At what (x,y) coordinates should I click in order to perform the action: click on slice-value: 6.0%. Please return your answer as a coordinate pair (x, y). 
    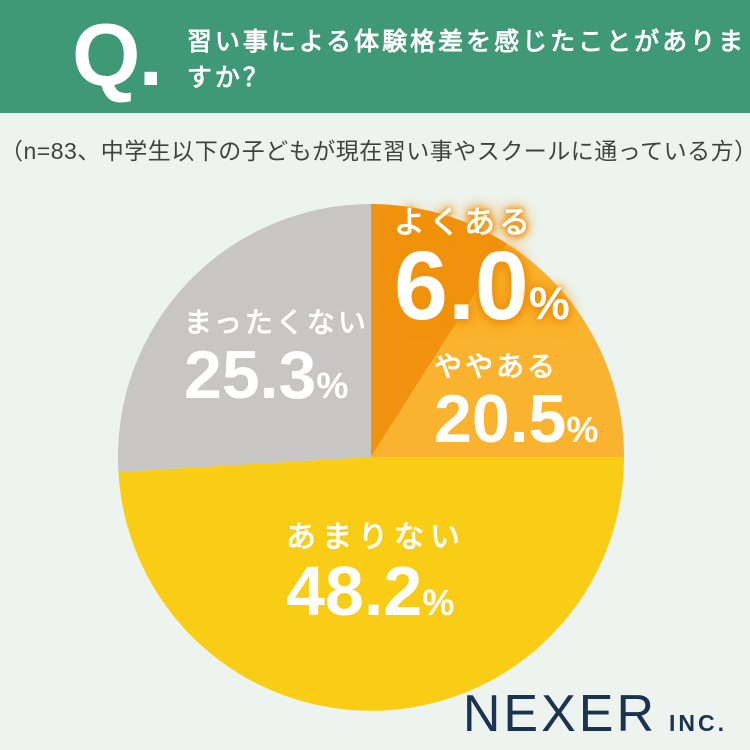
    Looking at the image, I should click on (482, 286).